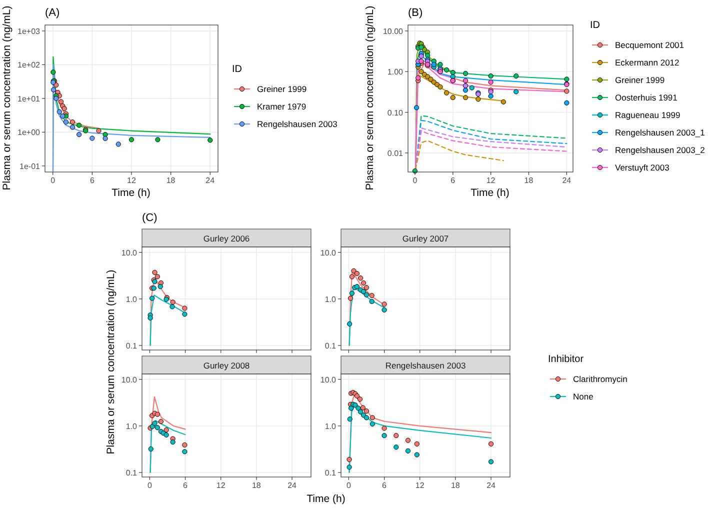 This screenshot has height=508, width=708. I want to click on chart-subtitle: Rengelshausen 2003, so click(425, 365).